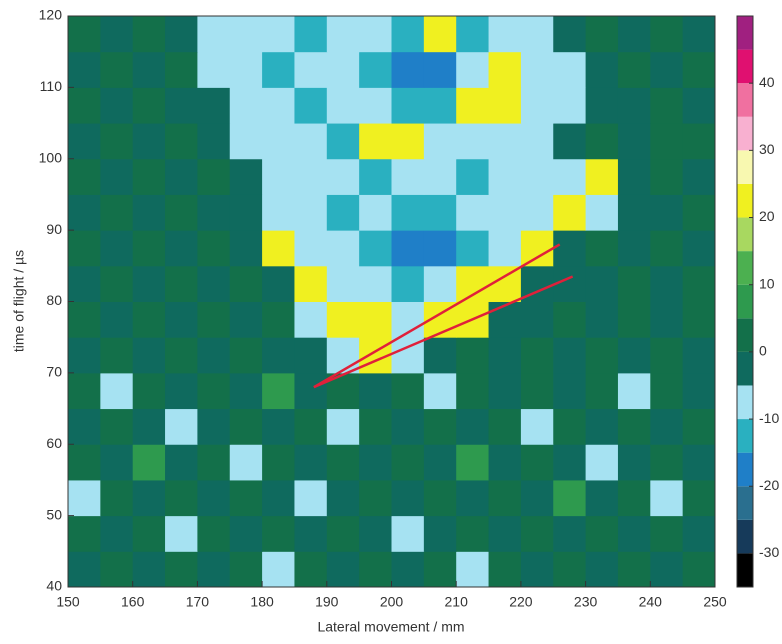  I want to click on x-tick-label: 220, so click(521, 602).